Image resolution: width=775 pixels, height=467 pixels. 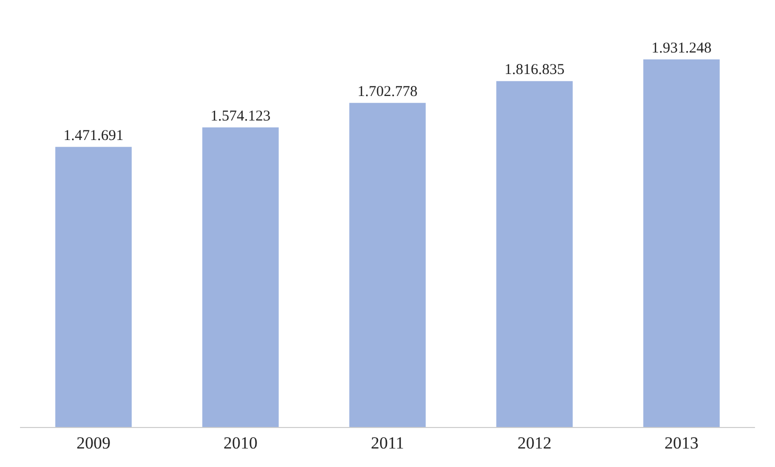 What do you see at coordinates (535, 442) in the screenshot?
I see `x-tick-label: 2012` at bounding box center [535, 442].